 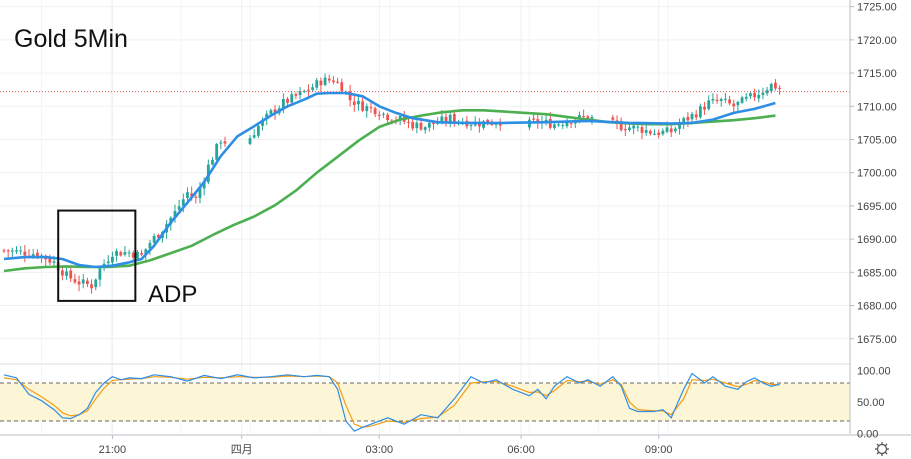 What do you see at coordinates (867, 435) in the screenshot?
I see `stochastic-tick-label: 0.00` at bounding box center [867, 435].